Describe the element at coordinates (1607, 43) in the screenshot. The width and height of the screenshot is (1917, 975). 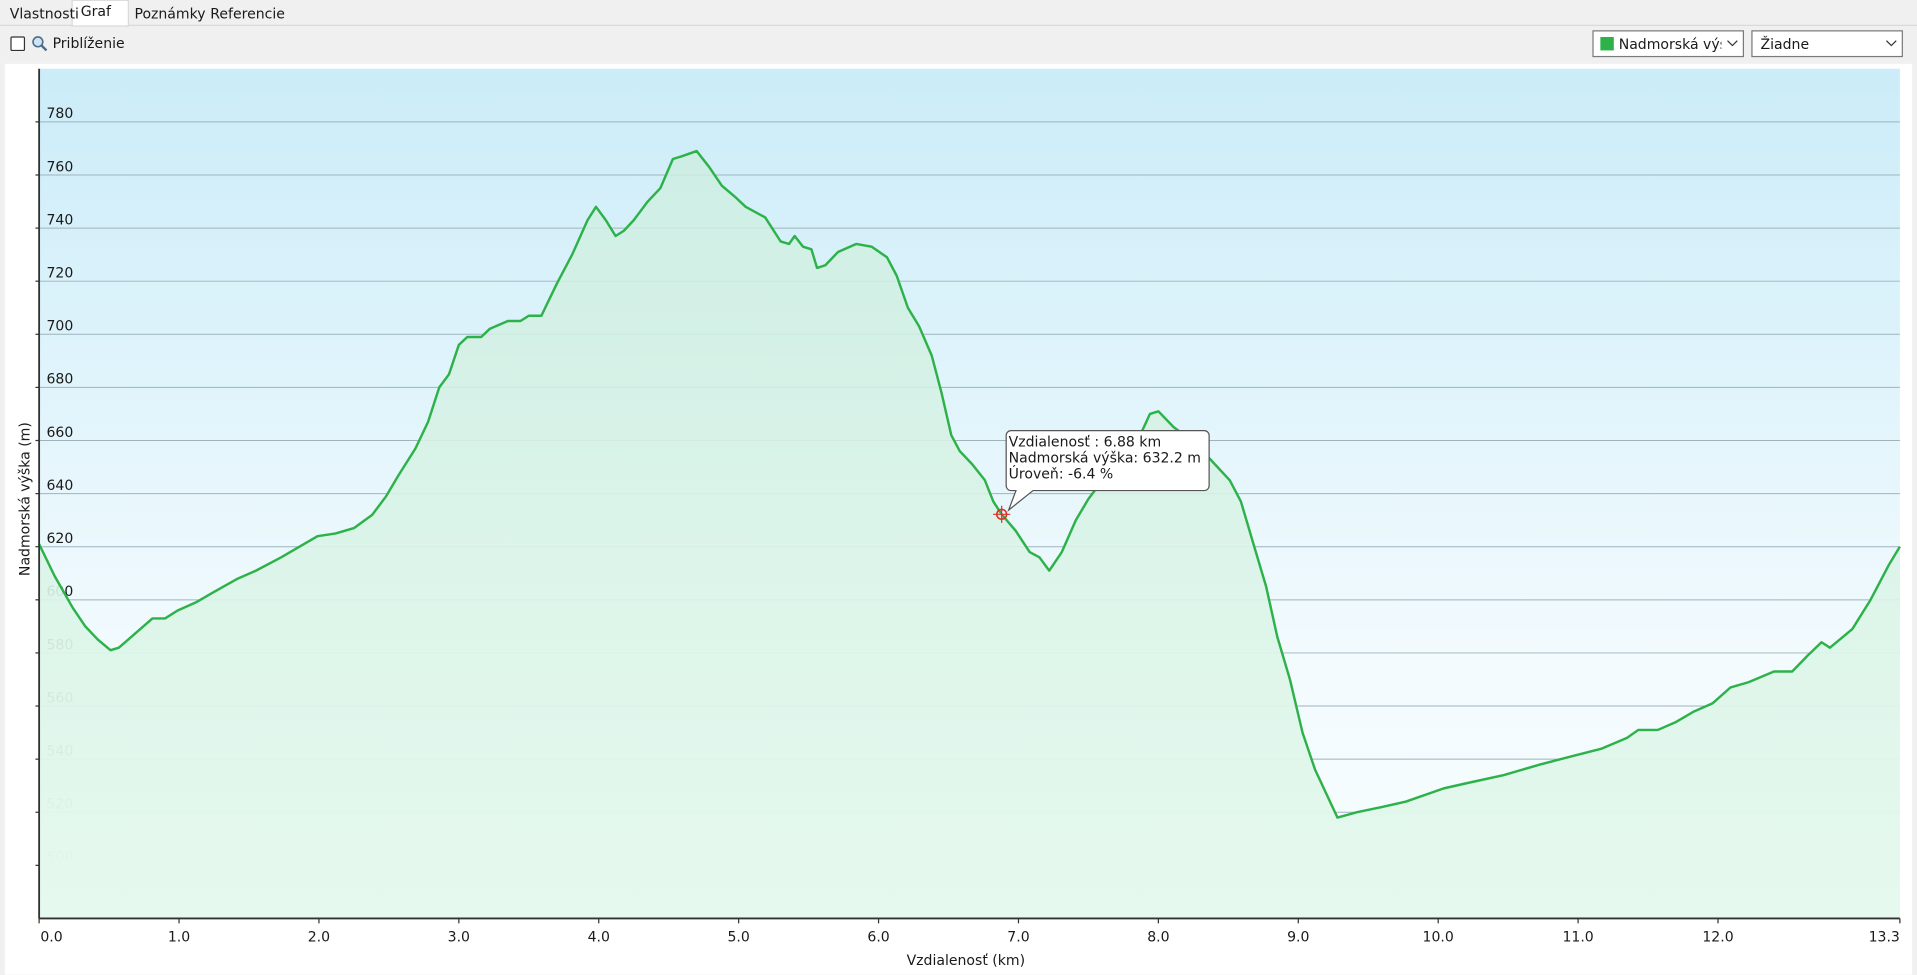
I see `series-swatch` at that location.